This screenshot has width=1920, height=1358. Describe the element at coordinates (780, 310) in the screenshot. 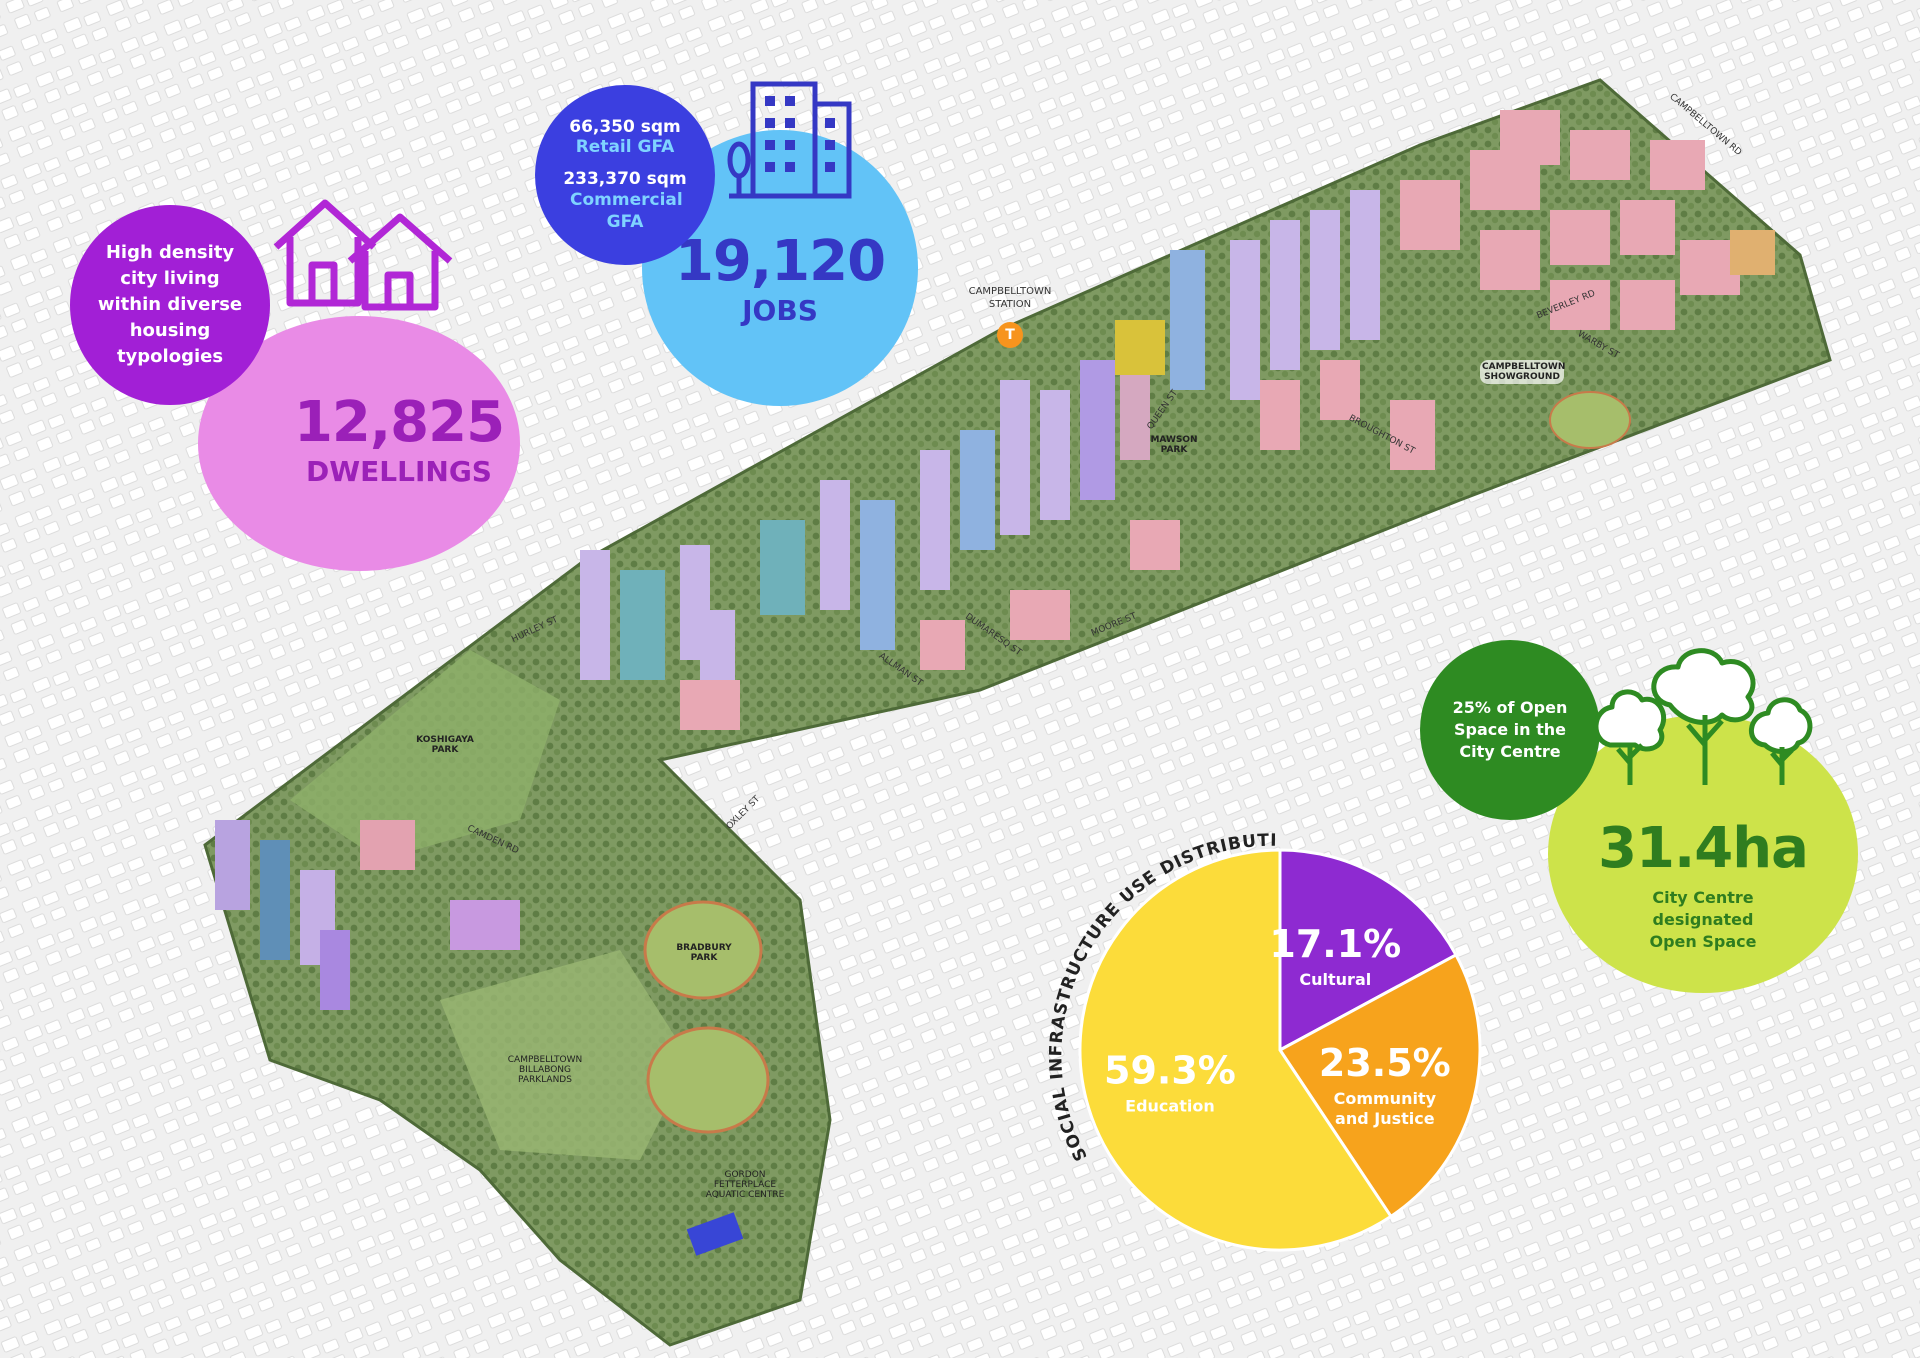

I see `jobs-label: JOBS` at that location.